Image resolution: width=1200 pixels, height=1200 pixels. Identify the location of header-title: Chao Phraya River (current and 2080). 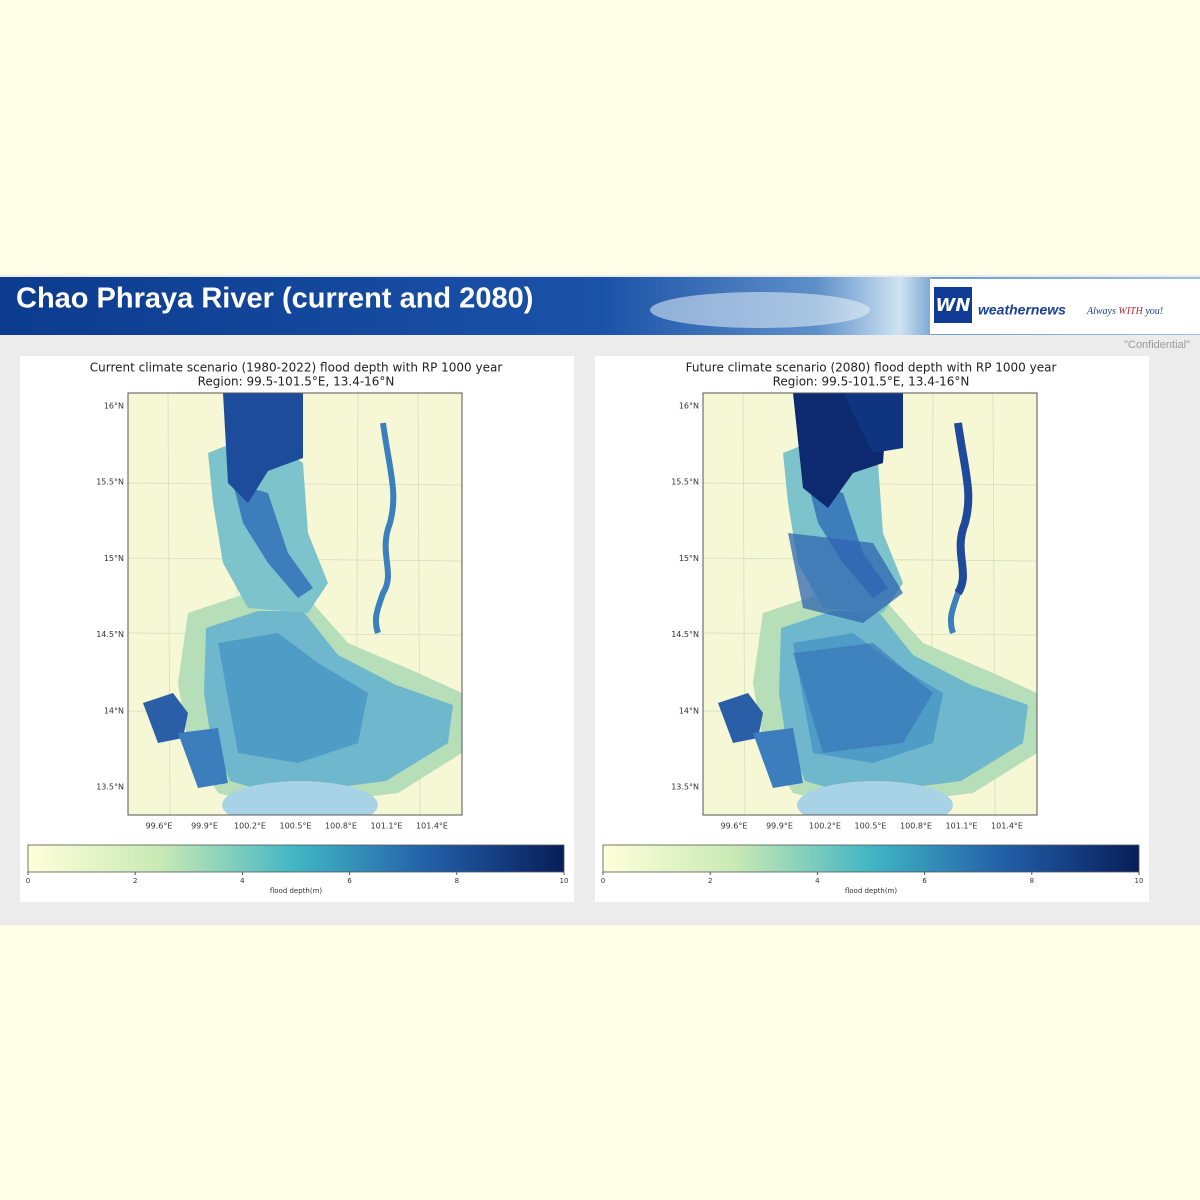
(274, 299).